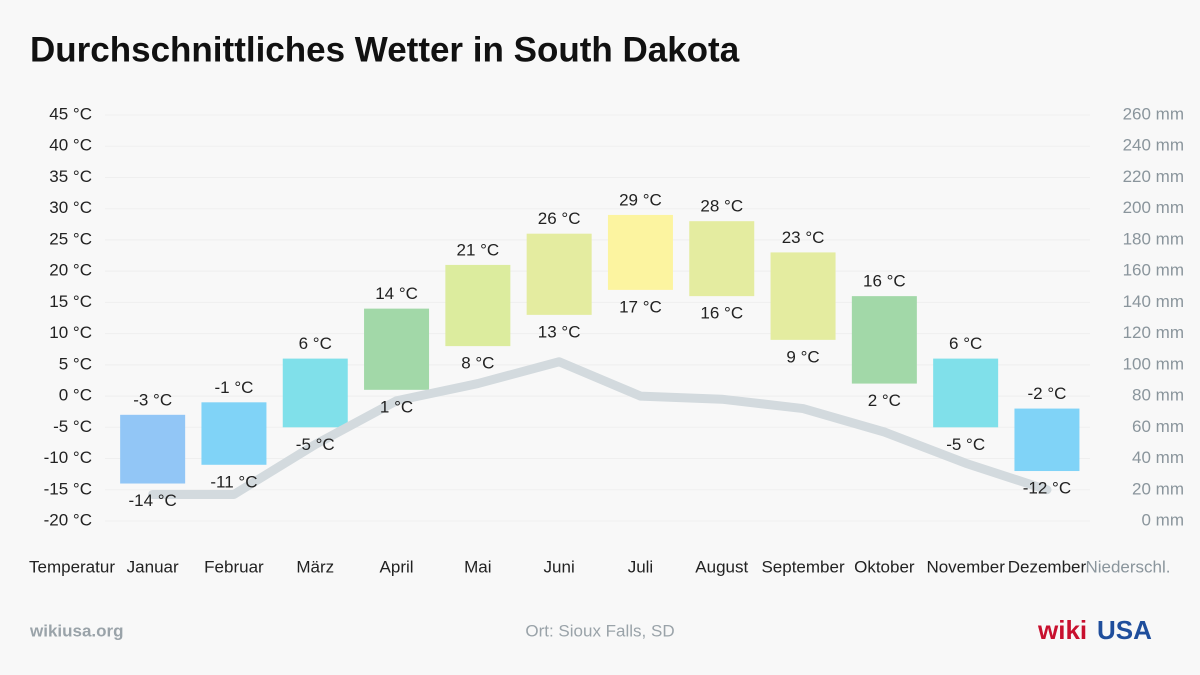 The image size is (1200, 675). I want to click on y2-tick-label: 40 mm, so click(1158, 457).